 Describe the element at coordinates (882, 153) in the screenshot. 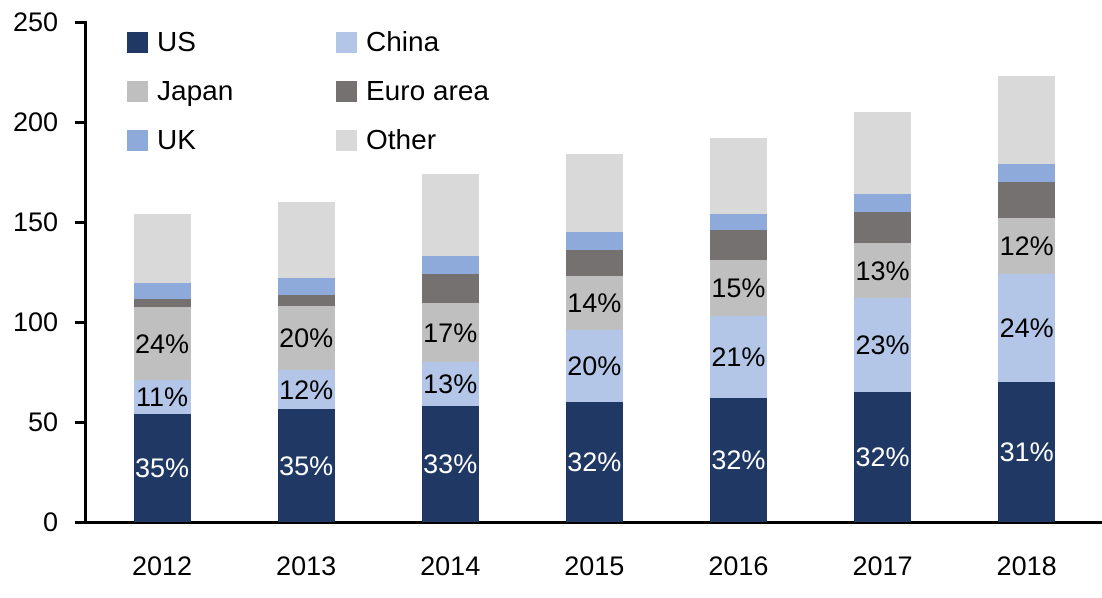

I see `bar-segment-2017-other` at that location.